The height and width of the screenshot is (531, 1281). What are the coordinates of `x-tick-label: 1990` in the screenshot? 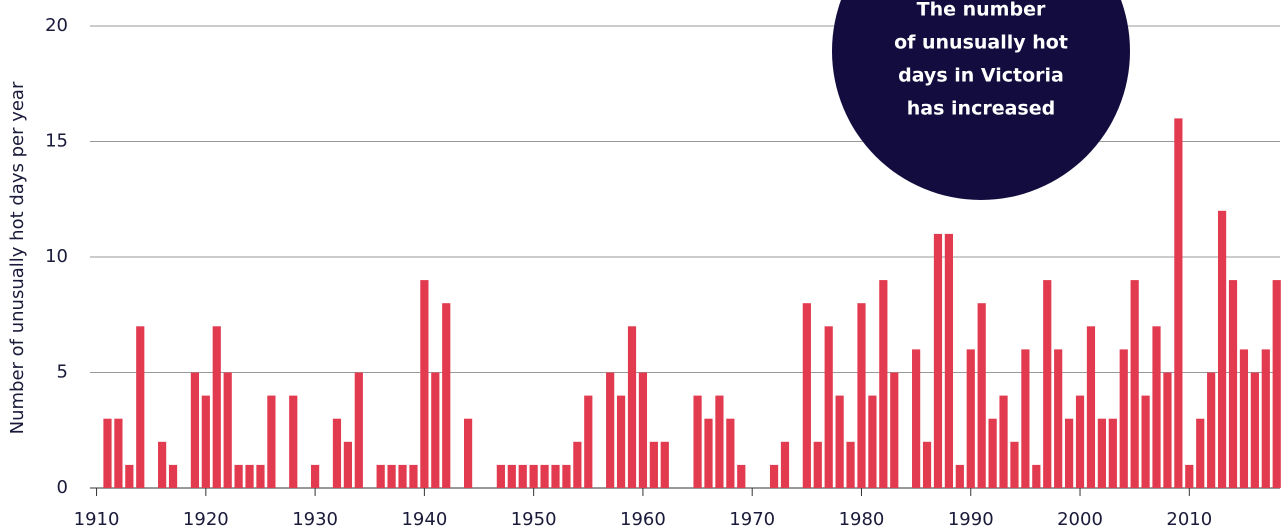 It's located at (971, 519).